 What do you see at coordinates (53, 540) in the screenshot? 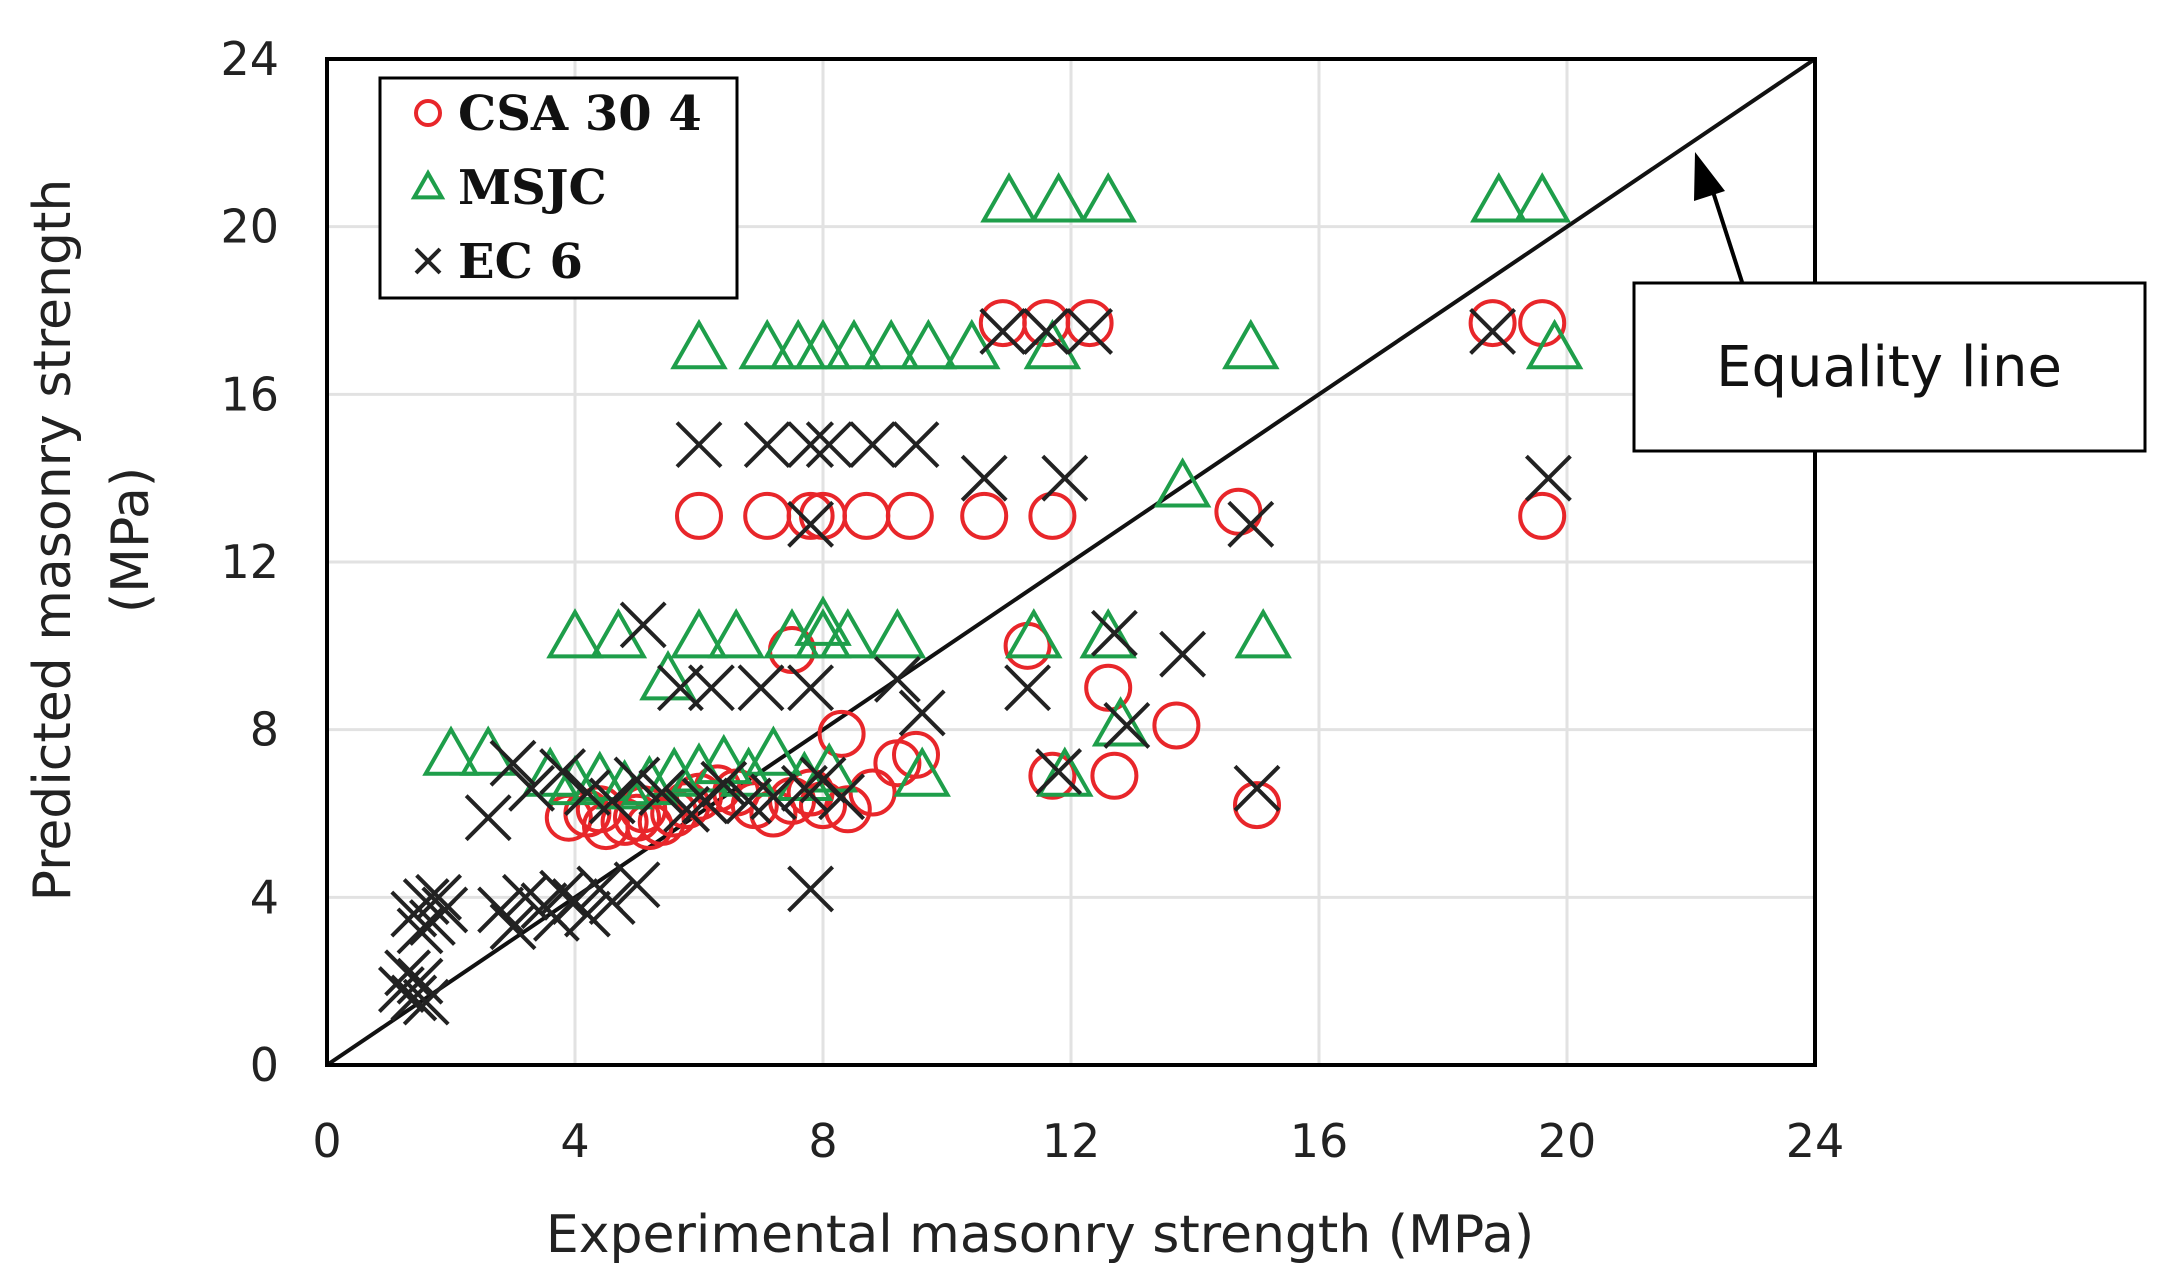
I see `y-axis-label-line1: Predicted masonry strength` at bounding box center [53, 540].